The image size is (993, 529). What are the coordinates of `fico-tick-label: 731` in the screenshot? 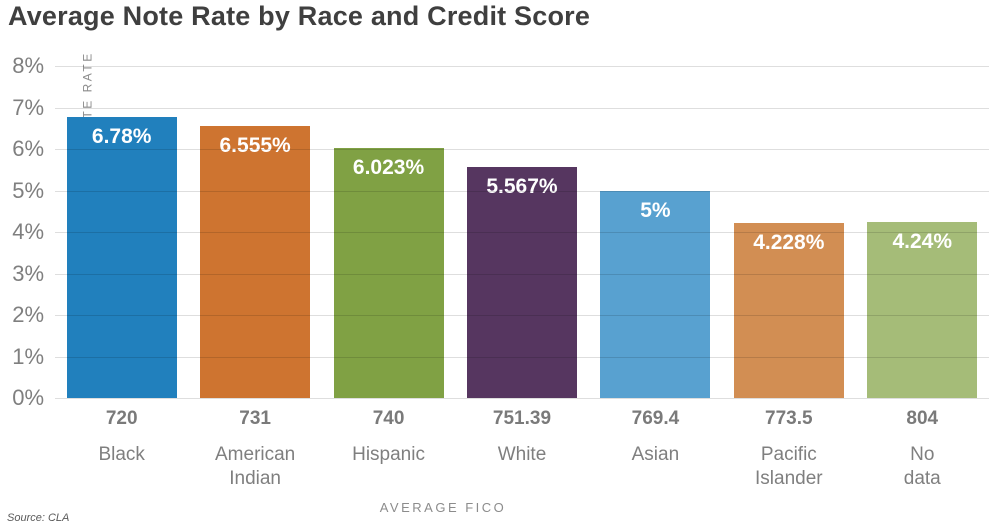 It's located at (255, 418).